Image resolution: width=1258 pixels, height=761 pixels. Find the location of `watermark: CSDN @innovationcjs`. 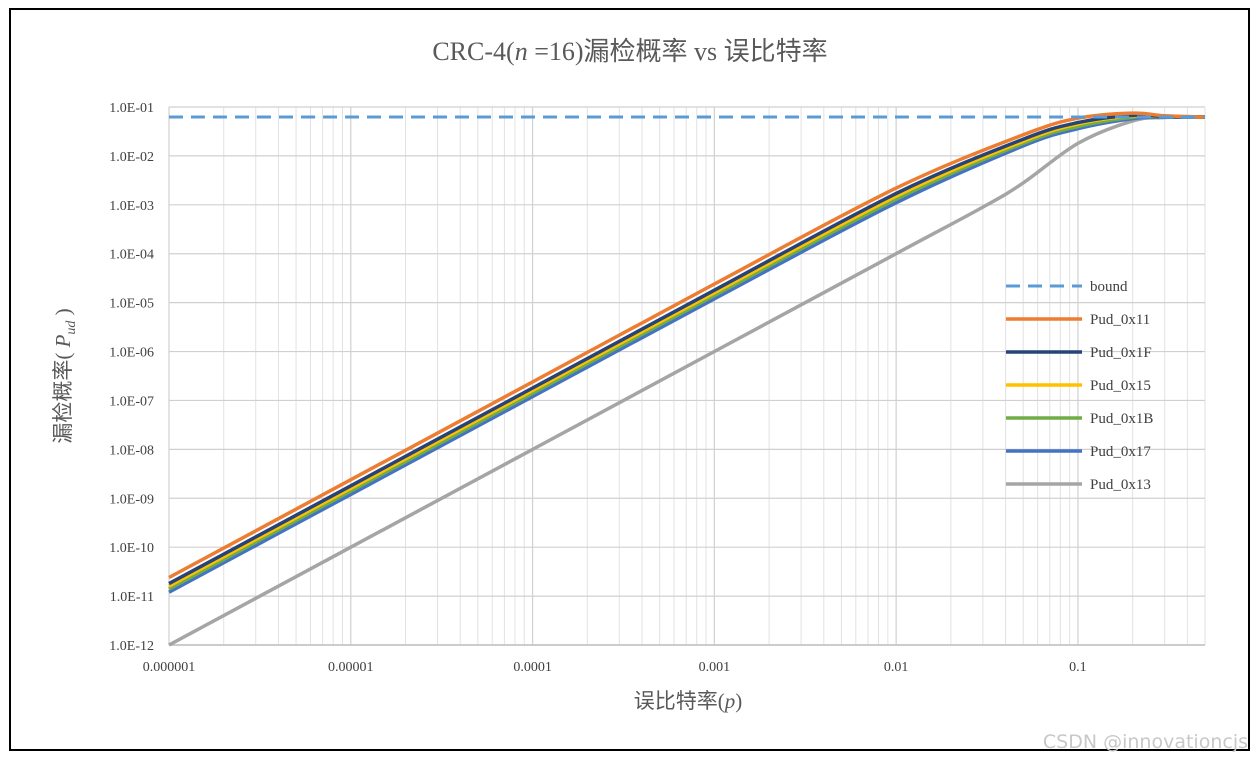

watermark: CSDN @innovationcjs is located at coordinates (1145, 742).